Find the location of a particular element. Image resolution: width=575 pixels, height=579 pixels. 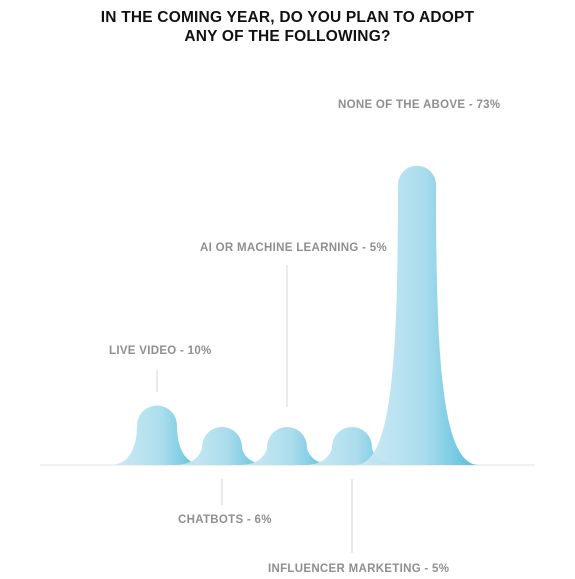

data-label-live-video: LIVE VIDEO - 10% is located at coordinates (160, 351).